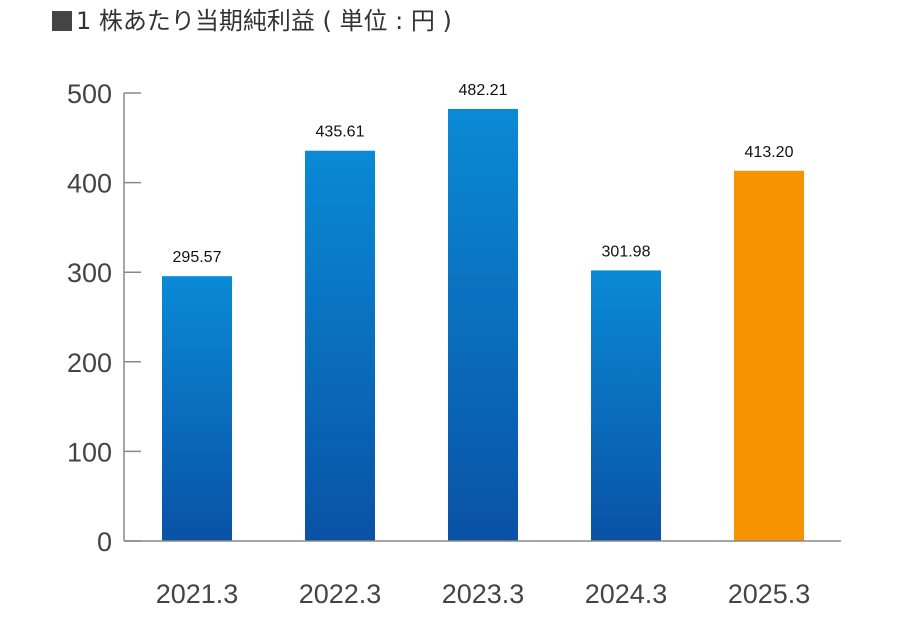 This screenshot has height=619, width=901. I want to click on data-label-2024.3: 301.98, so click(626, 251).